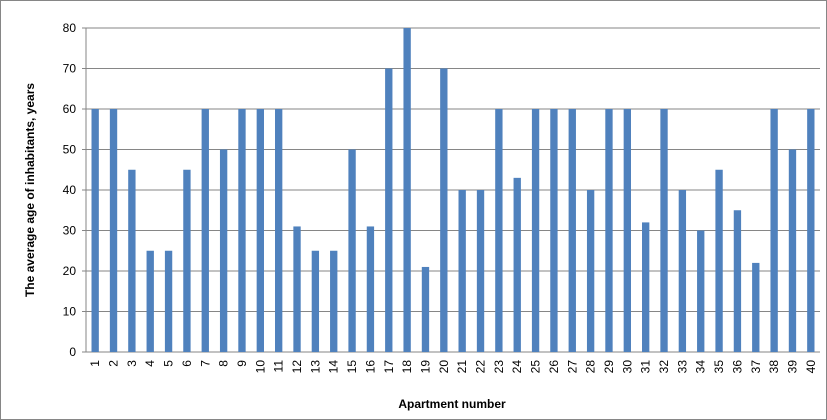 The width and height of the screenshot is (827, 420). Describe the element at coordinates (95, 363) in the screenshot. I see `x-tick-label: 1` at that location.